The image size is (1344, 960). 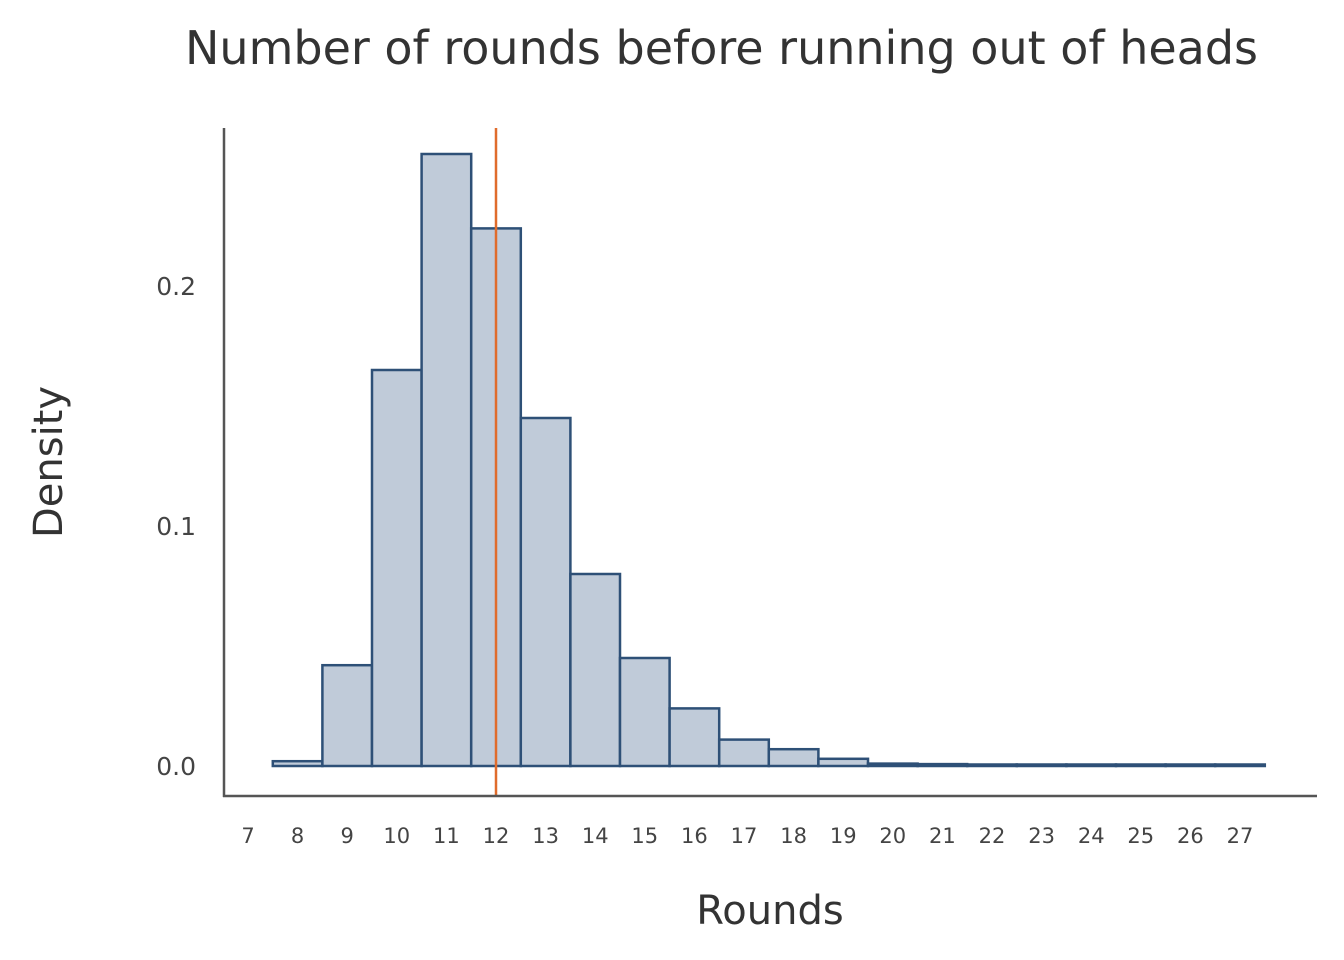 What do you see at coordinates (595, 836) in the screenshot?
I see `x-tick-label: 14` at bounding box center [595, 836].